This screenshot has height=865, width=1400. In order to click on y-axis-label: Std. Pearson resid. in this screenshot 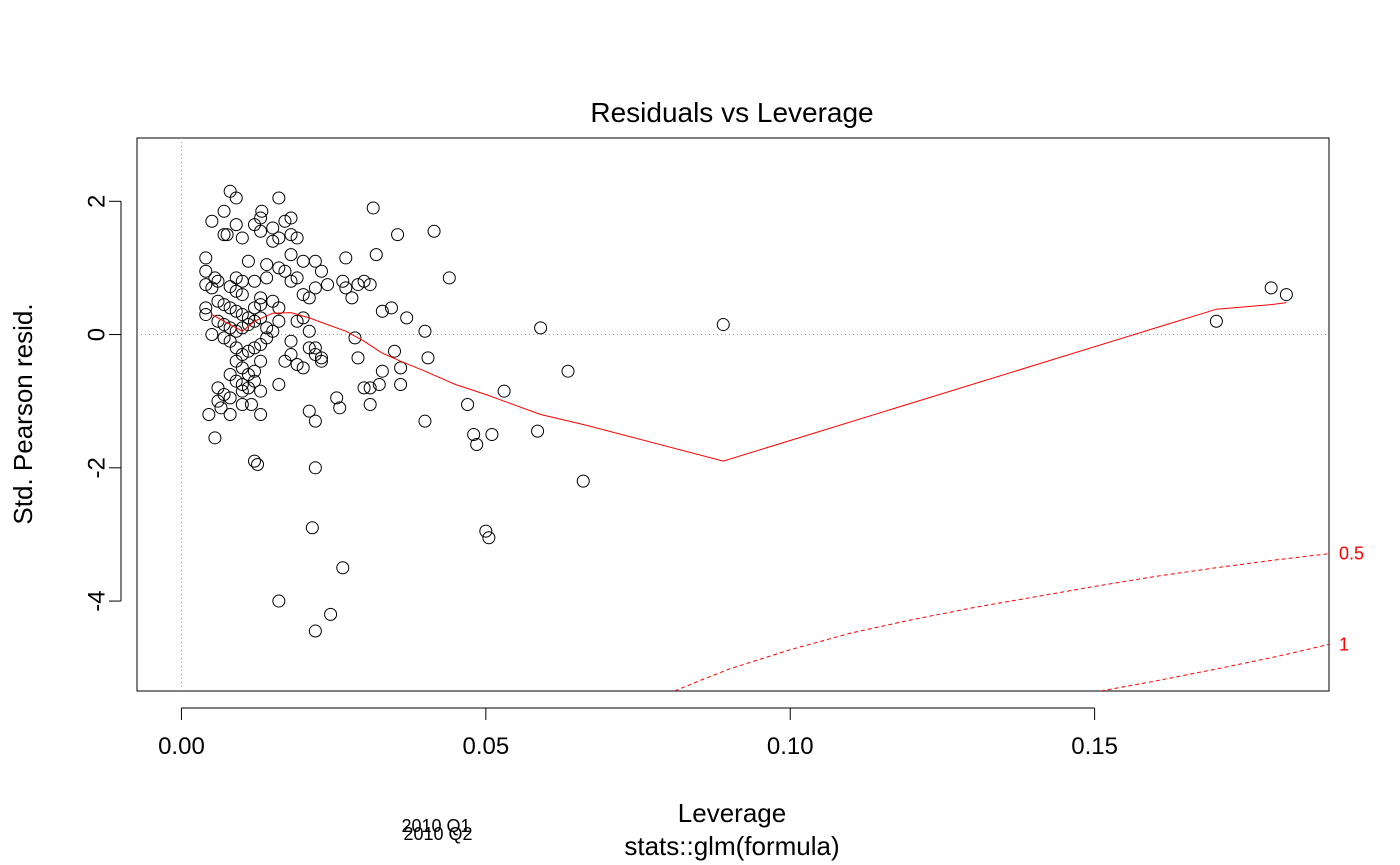, I will do `click(23, 413)`.